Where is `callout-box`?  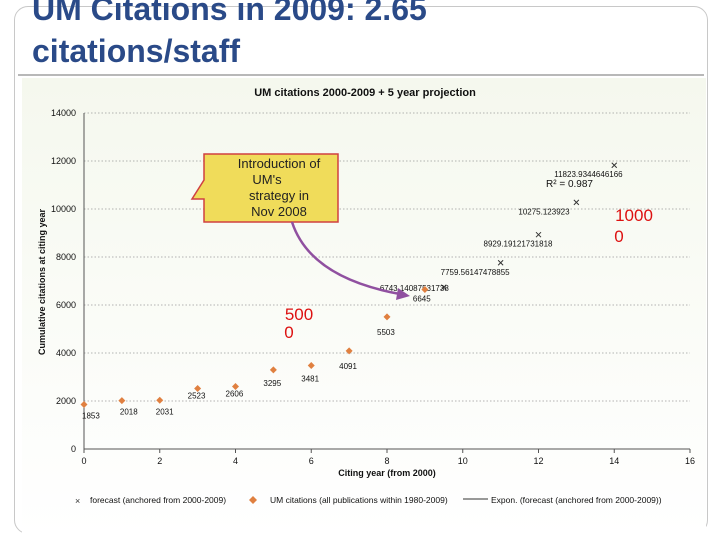
callout-box is located at coordinates (264, 188).